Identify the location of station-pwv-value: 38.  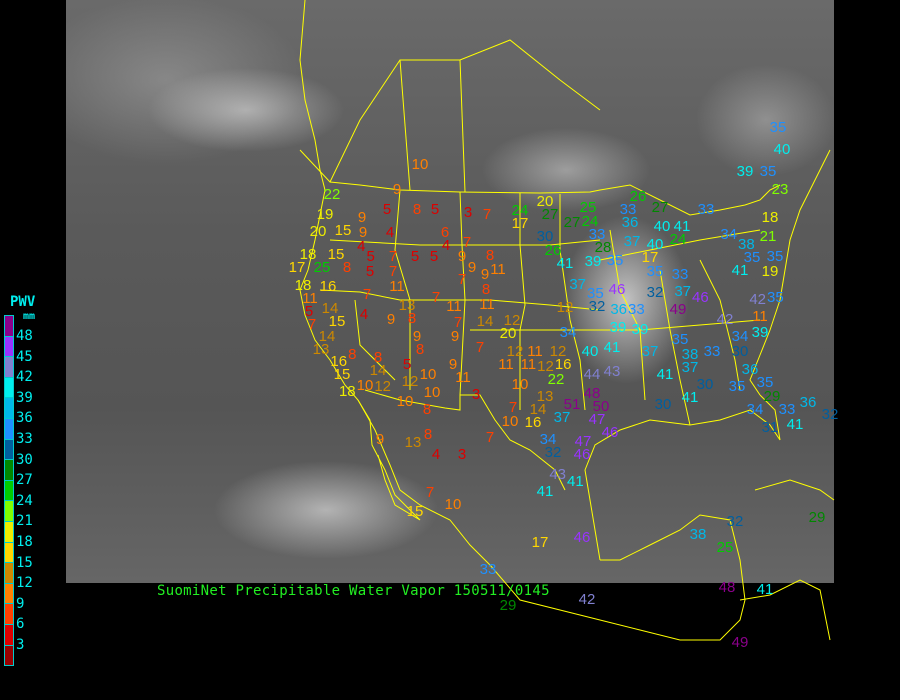
(690, 354).